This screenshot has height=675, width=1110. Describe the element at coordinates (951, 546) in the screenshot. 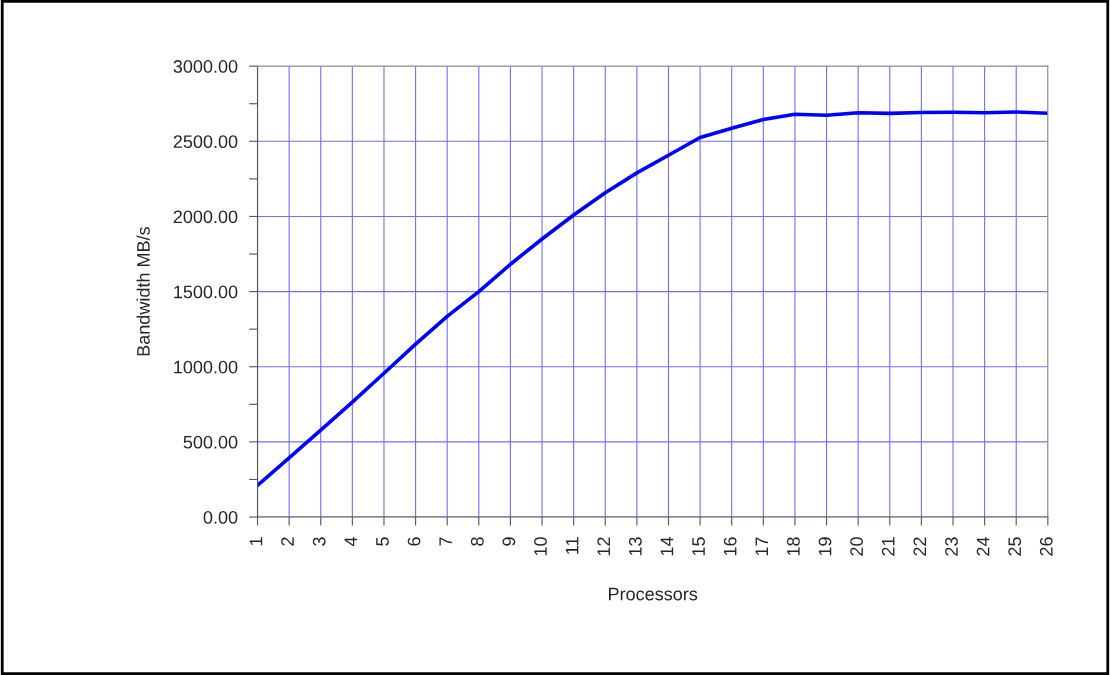

I see `x-tick-label: 23` at that location.